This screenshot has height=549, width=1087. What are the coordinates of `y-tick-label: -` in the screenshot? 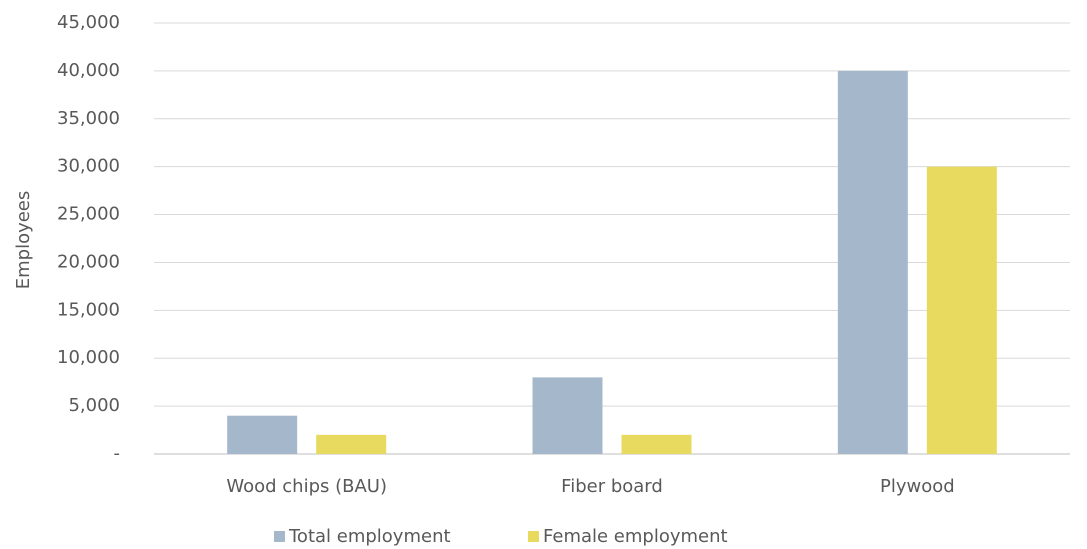 It's located at (117, 453).